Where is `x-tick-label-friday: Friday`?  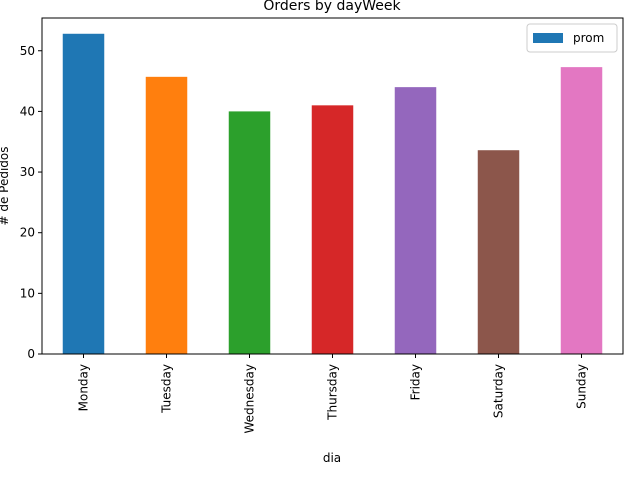
x-tick-label-friday: Friday is located at coordinates (416, 382).